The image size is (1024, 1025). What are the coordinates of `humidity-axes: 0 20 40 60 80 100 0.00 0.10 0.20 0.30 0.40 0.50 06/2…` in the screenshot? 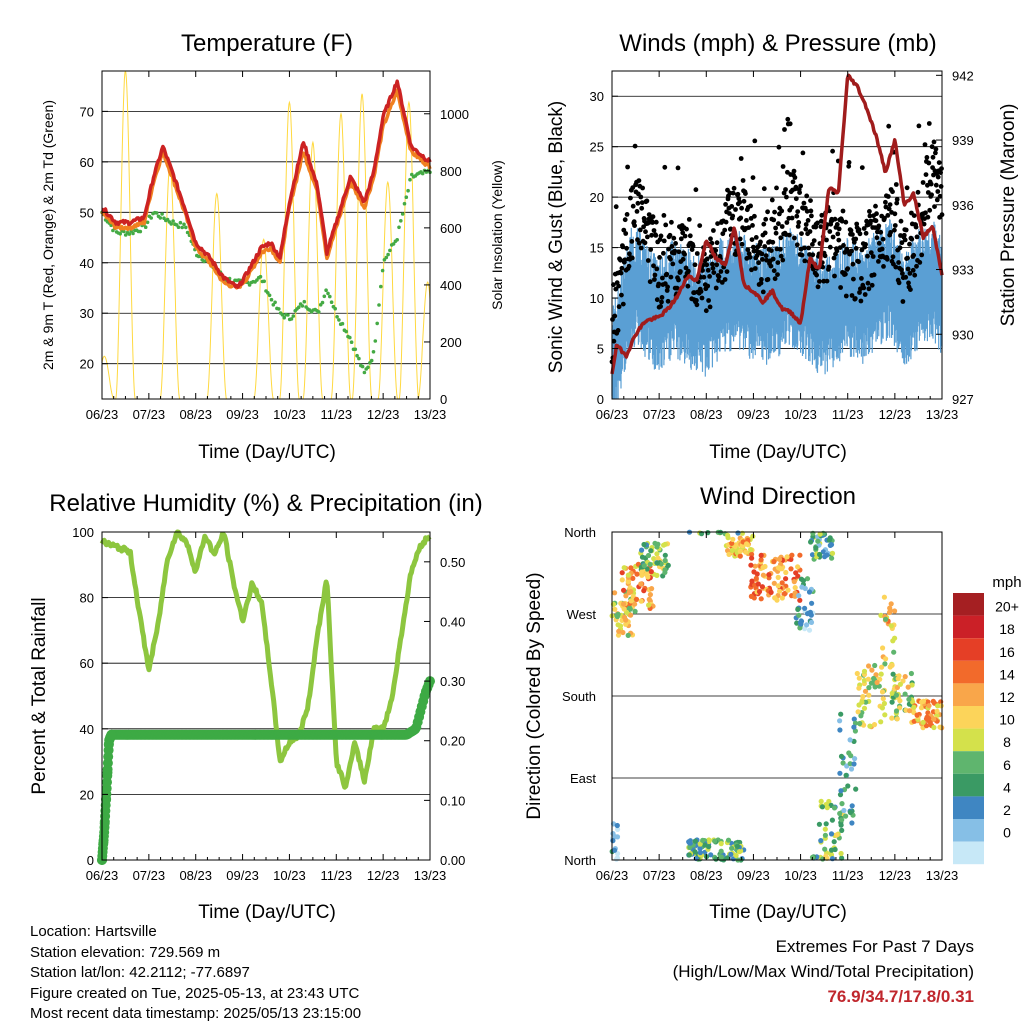 It's located at (268, 704).